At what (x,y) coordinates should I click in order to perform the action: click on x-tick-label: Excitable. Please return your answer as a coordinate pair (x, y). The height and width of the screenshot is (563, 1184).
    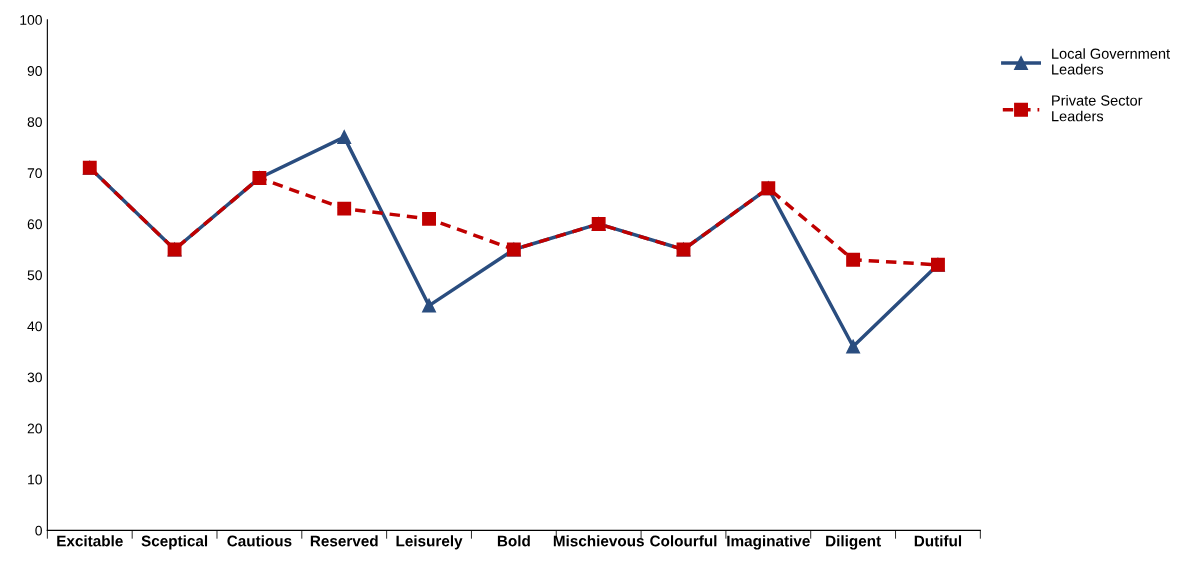
    Looking at the image, I should click on (90, 541).